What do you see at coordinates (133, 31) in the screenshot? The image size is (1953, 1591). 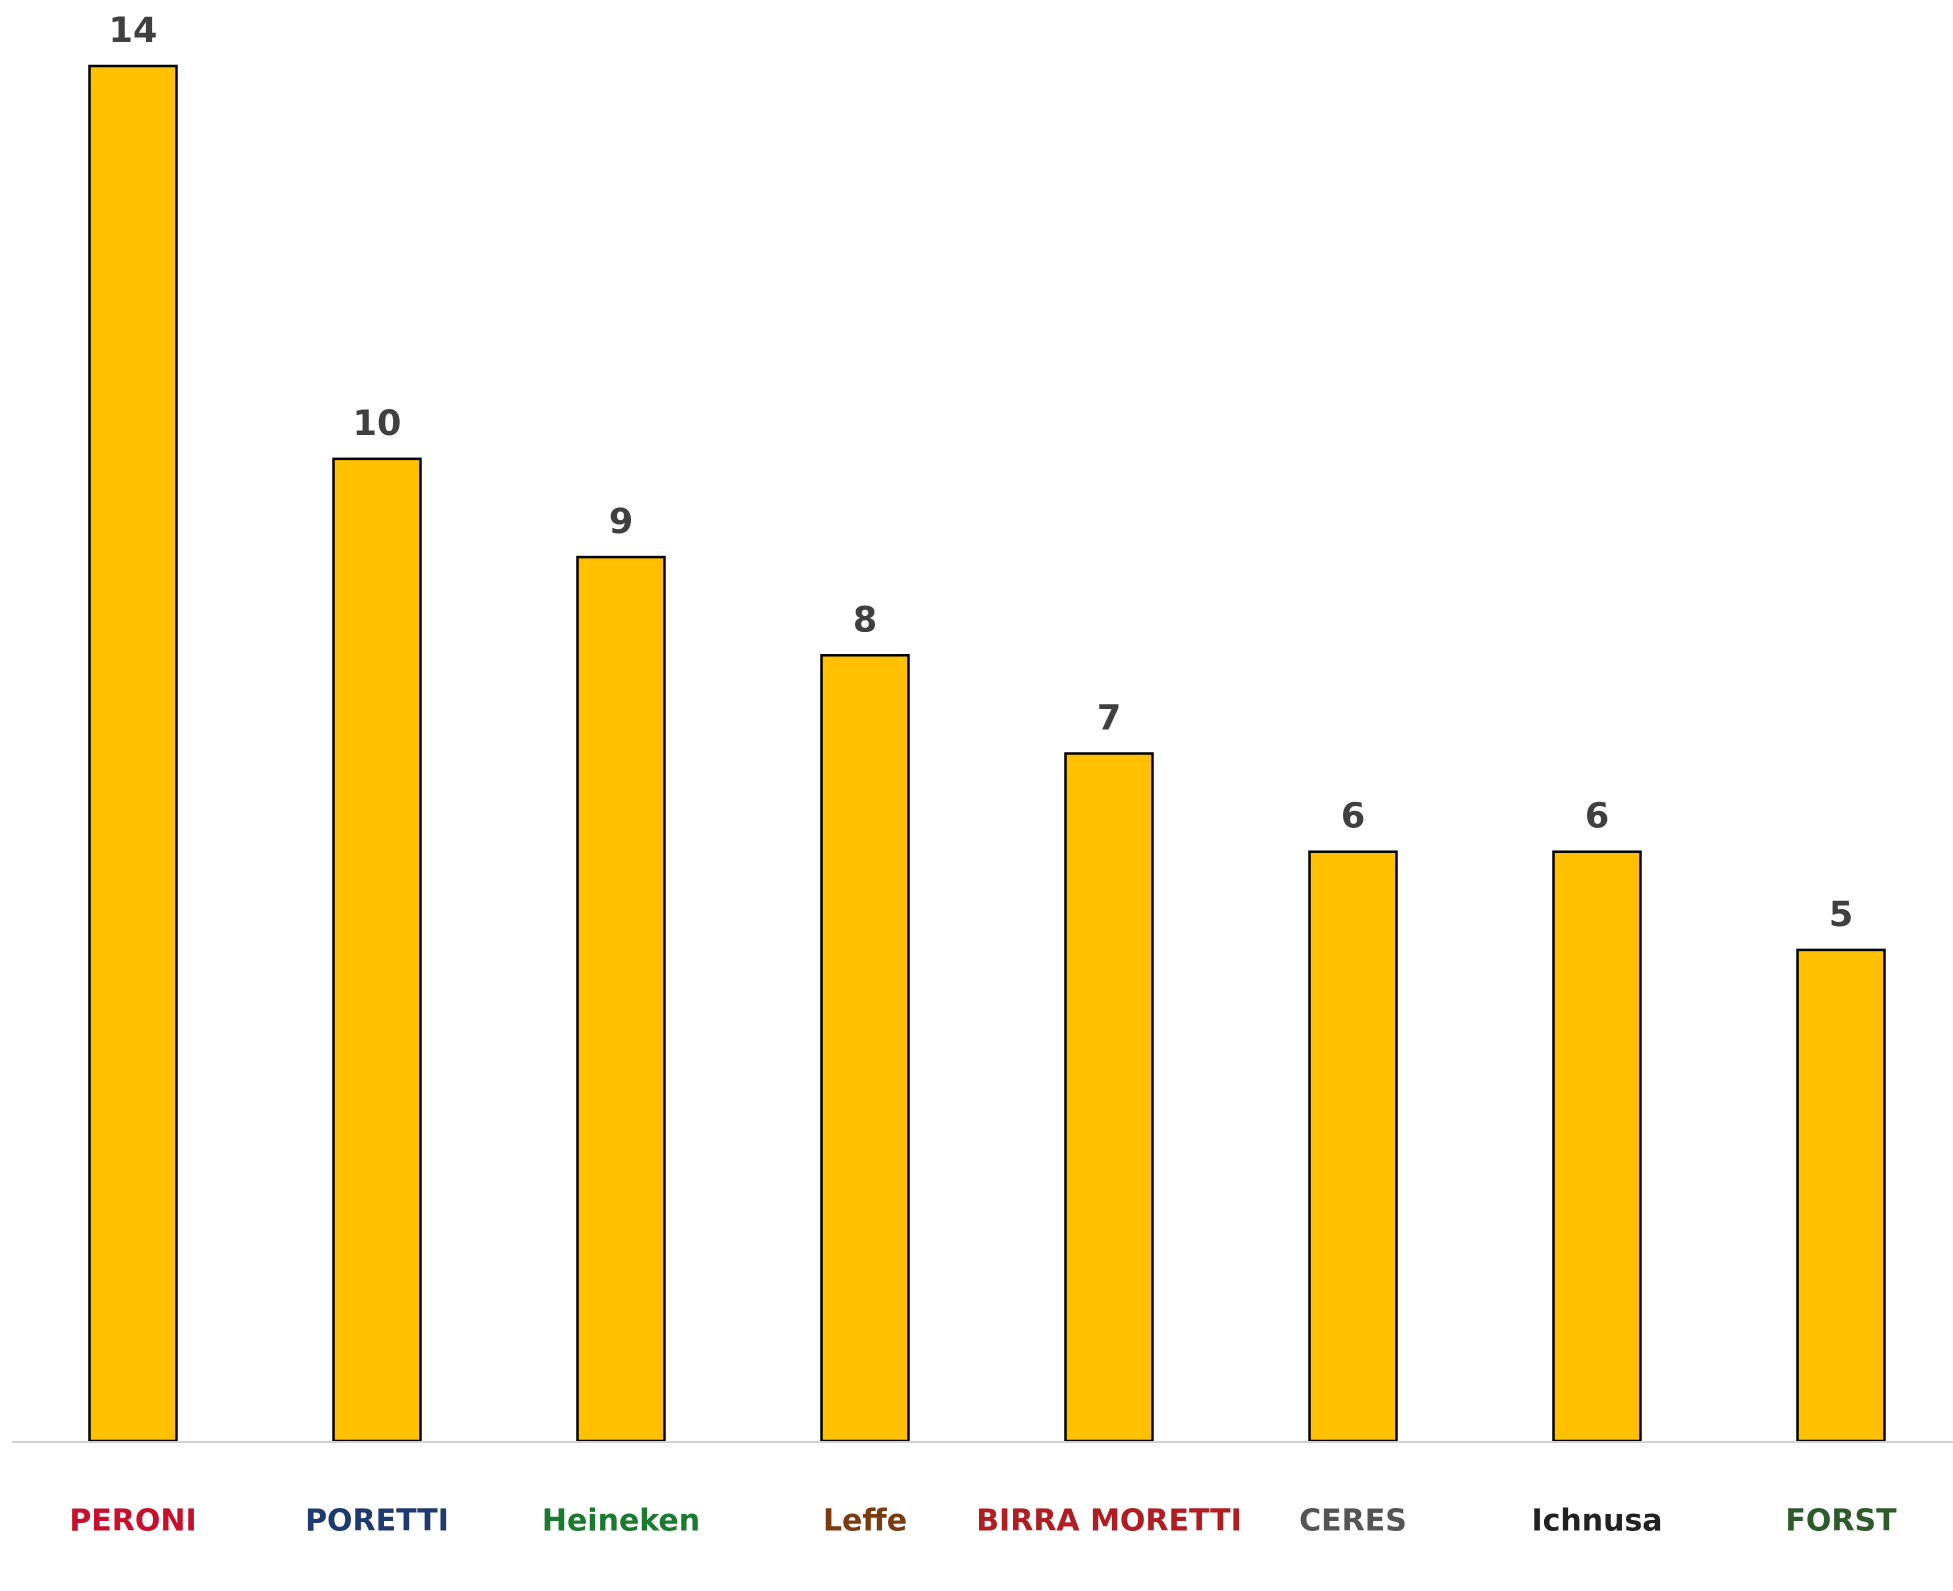 I see `value-label: 14` at bounding box center [133, 31].